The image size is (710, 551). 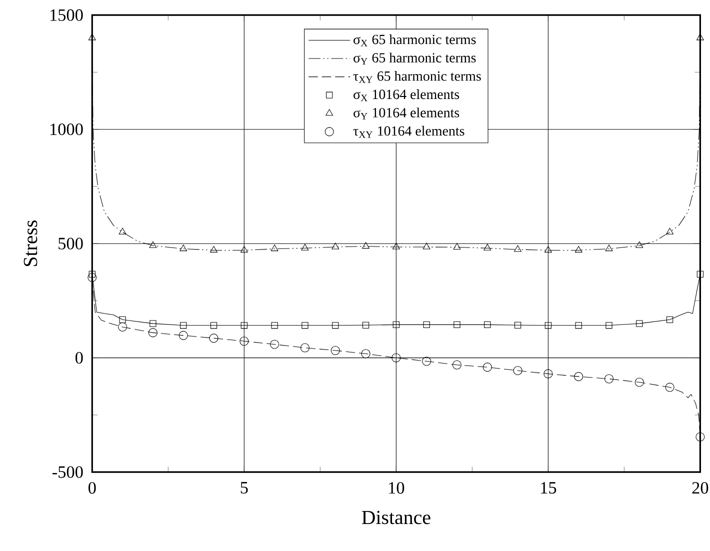 What do you see at coordinates (408, 132) in the screenshot?
I see `legend-label: τ$_{XY}$ 10164 elements` at bounding box center [408, 132].